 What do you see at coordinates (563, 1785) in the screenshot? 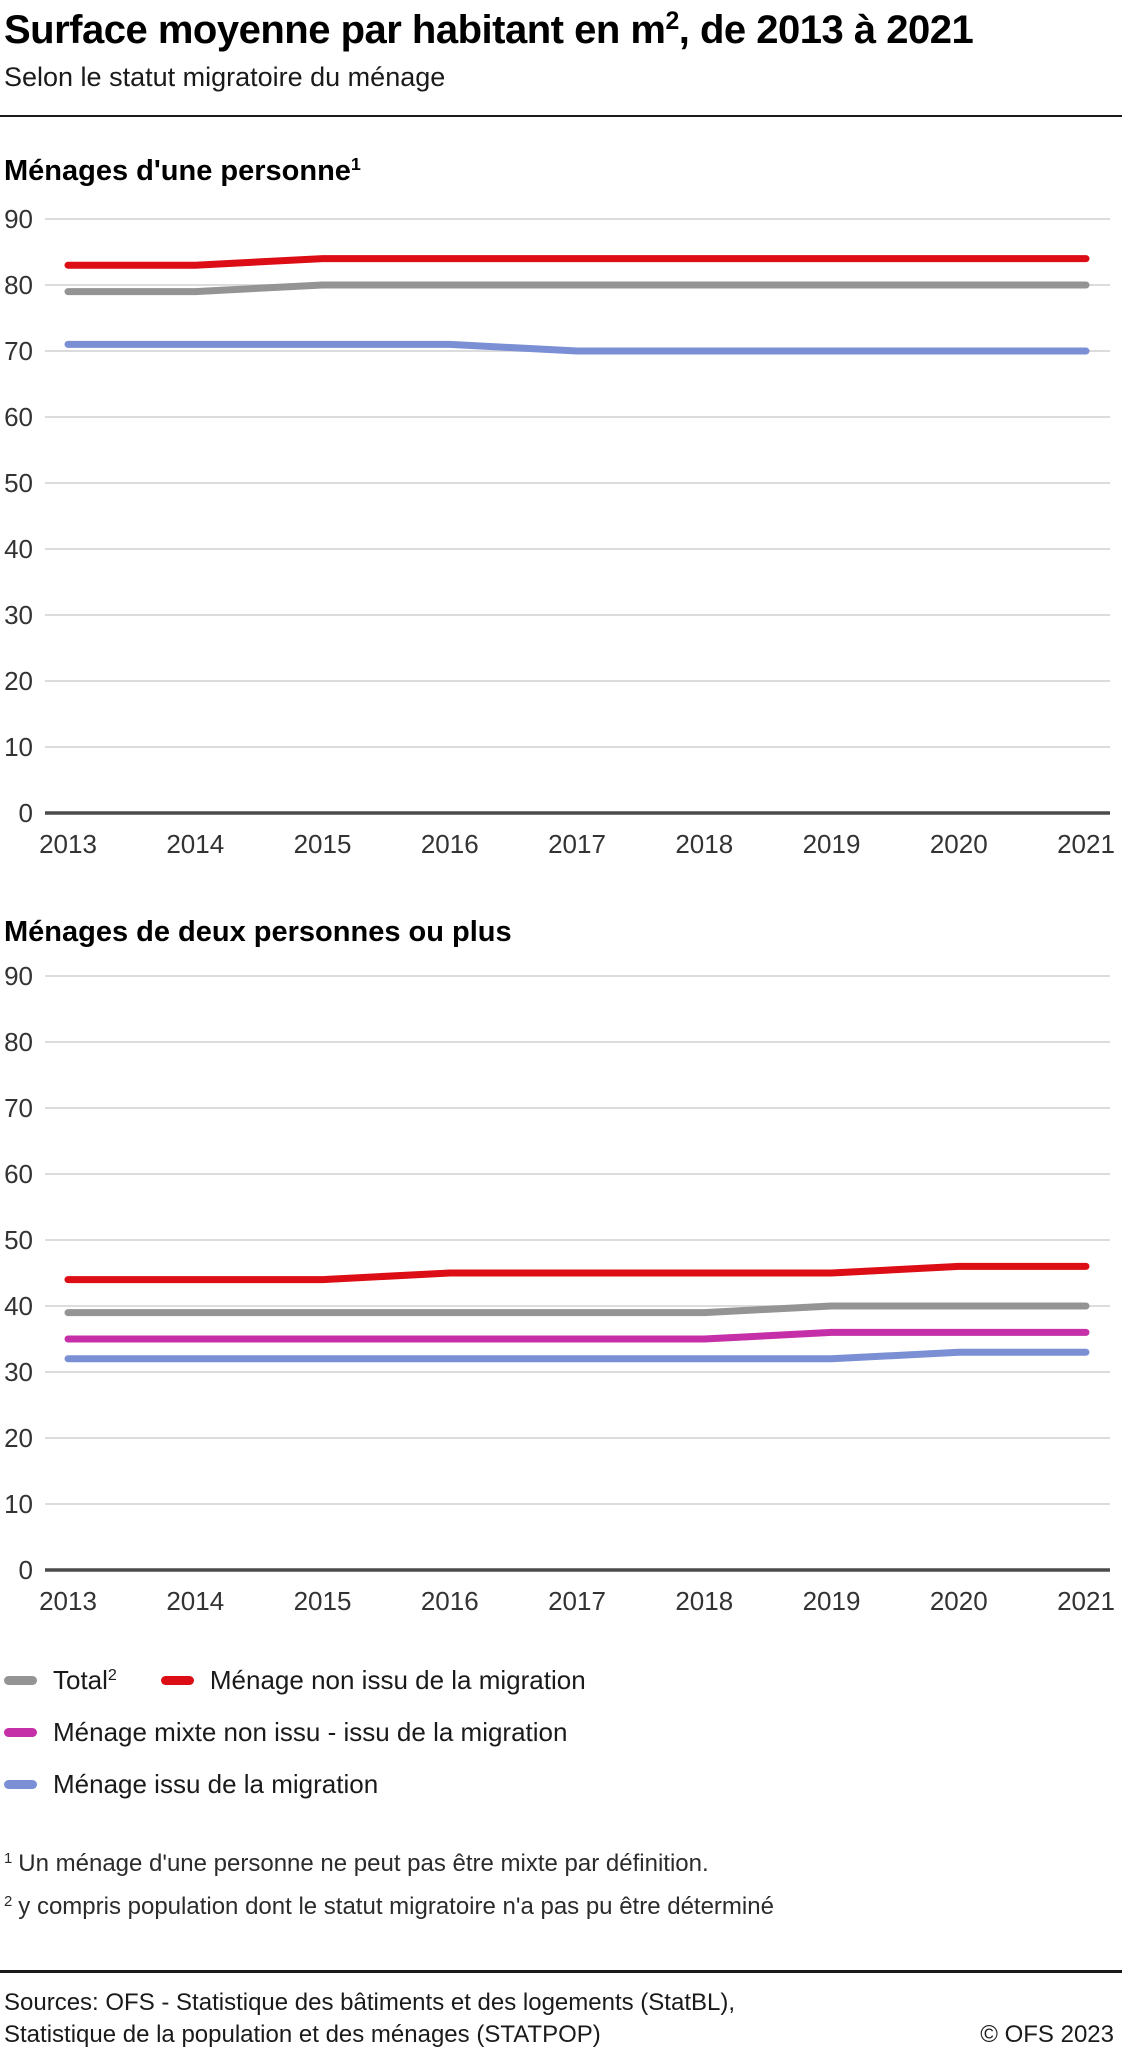
I see `legend-row: Ménage issu de la migration` at bounding box center [563, 1785].